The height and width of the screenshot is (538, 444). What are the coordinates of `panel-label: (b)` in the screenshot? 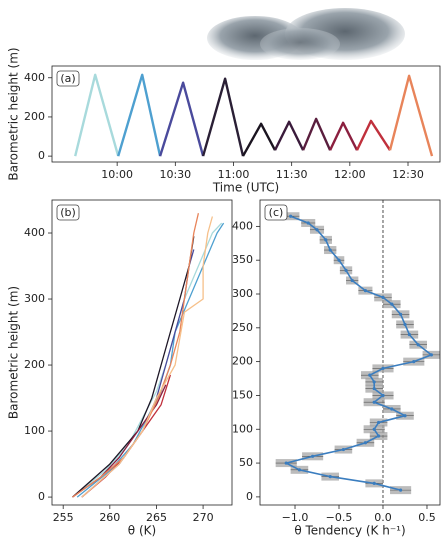 It's located at (68, 212).